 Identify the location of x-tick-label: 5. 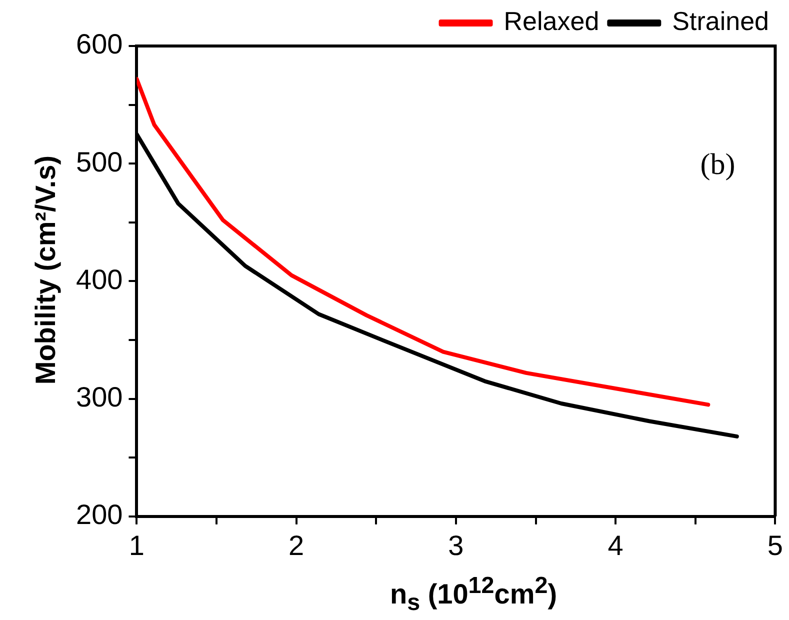
(775, 545).